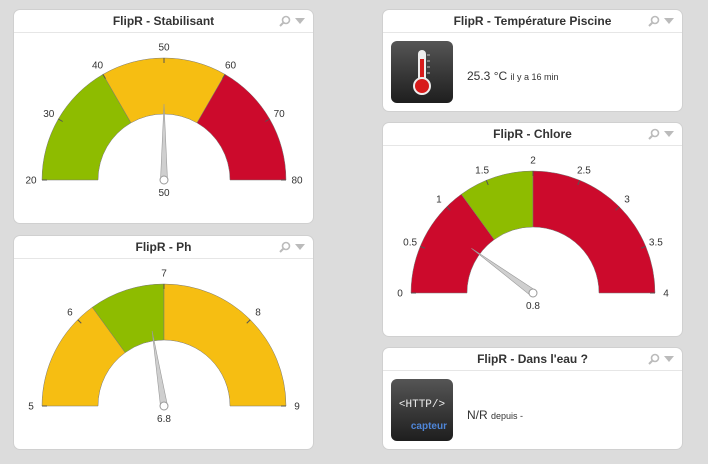  What do you see at coordinates (439, 199) in the screenshot?
I see `gauge-tick-label: 1` at bounding box center [439, 199].